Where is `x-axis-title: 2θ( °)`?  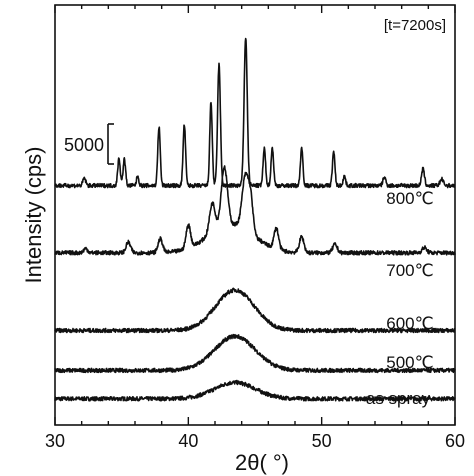 x-axis-title: 2θ( °) is located at coordinates (262, 462).